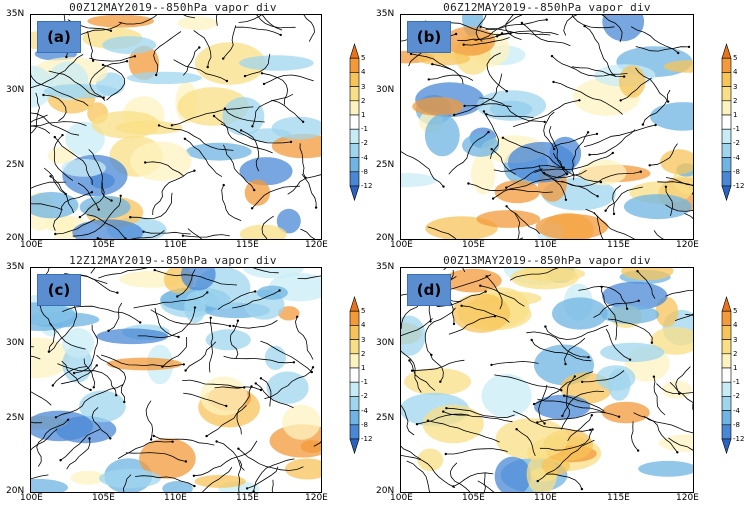 This screenshot has height=505, width=748. Describe the element at coordinates (316, 498) in the screenshot. I see `panel-c-xtick-120: 120E` at that location.